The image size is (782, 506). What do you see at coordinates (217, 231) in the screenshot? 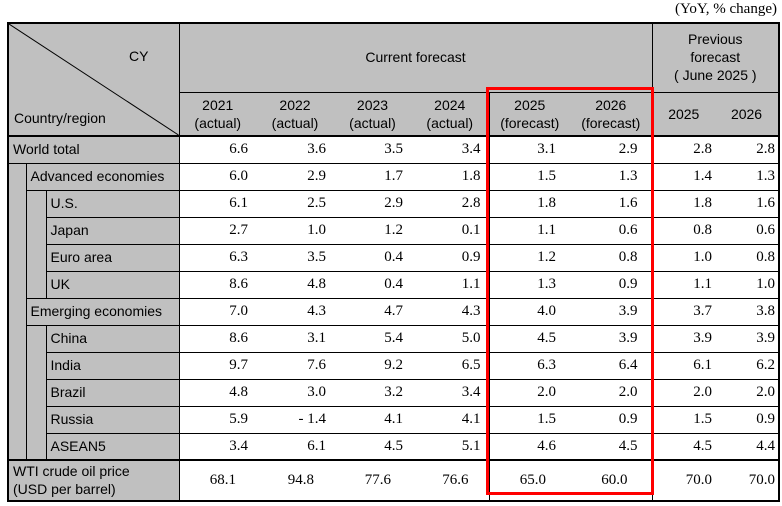
I see `value-cell: 2.7` at bounding box center [217, 231].